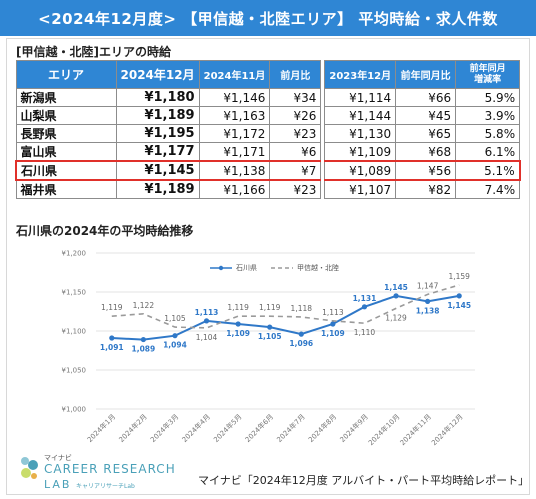 The height and width of the screenshot is (499, 536). What do you see at coordinates (354, 428) in the screenshot?
I see `x-tick-label: 2024年9月` at bounding box center [354, 428].